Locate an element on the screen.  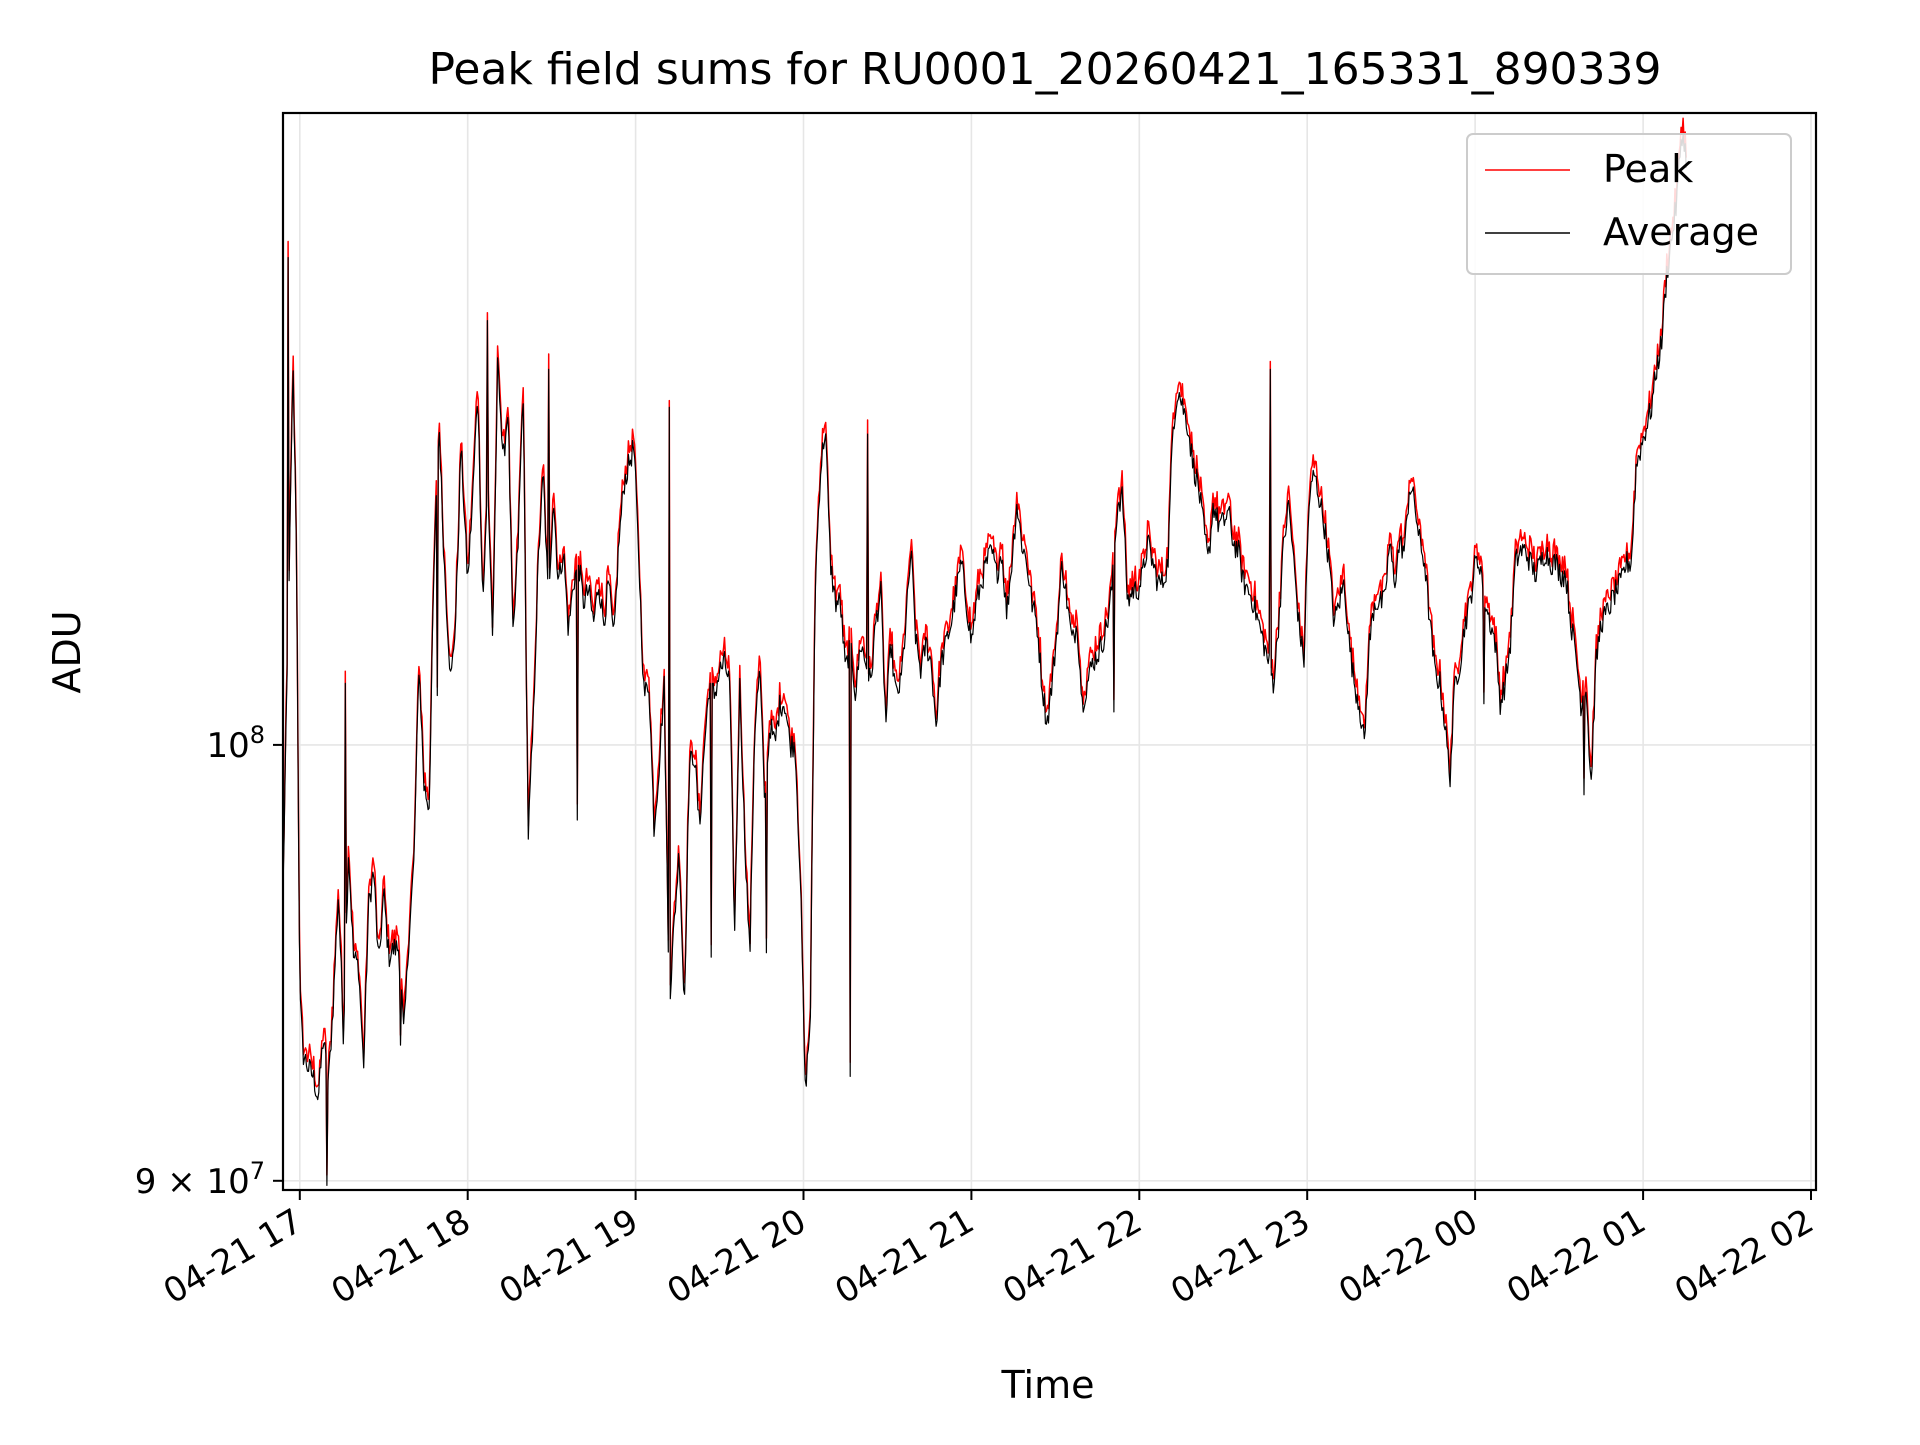
y-tick-label: 108 is located at coordinates (235, 743).